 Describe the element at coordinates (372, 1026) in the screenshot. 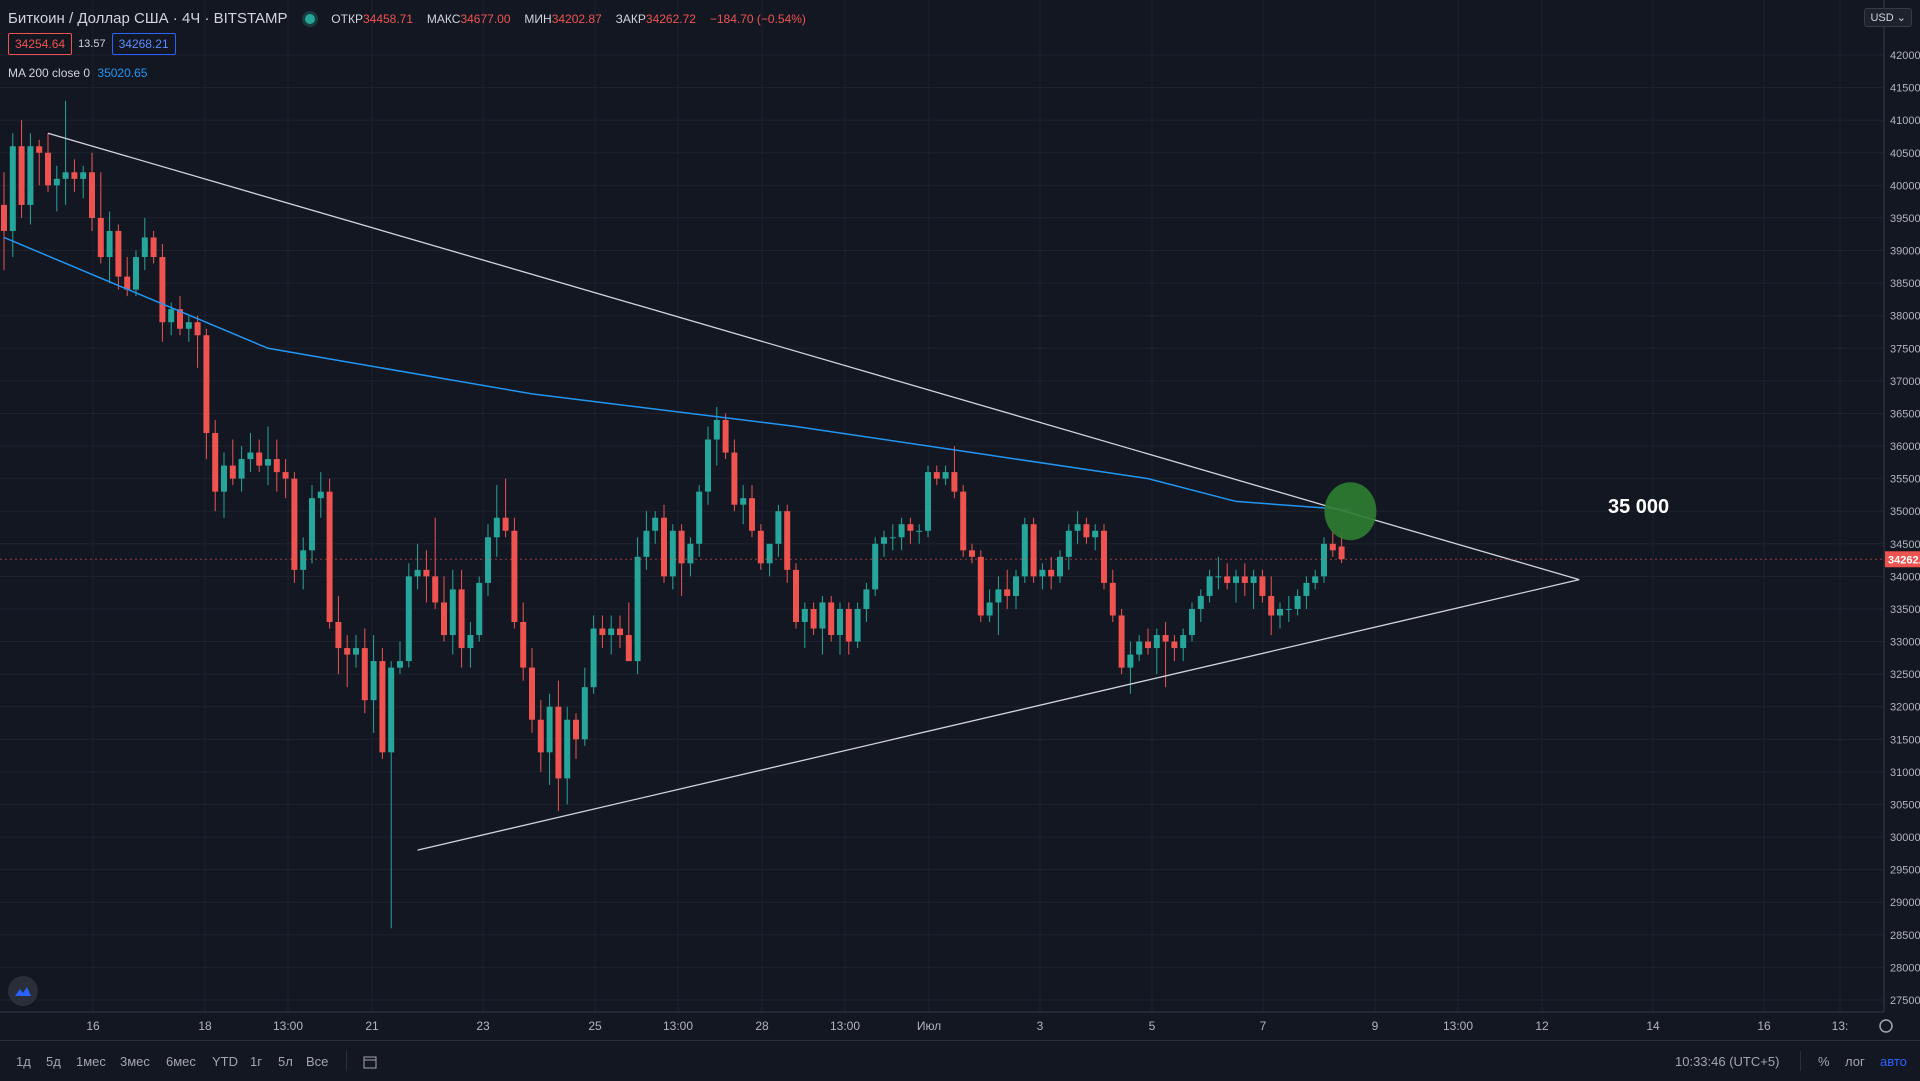

I see `time-tick-label: 21` at that location.